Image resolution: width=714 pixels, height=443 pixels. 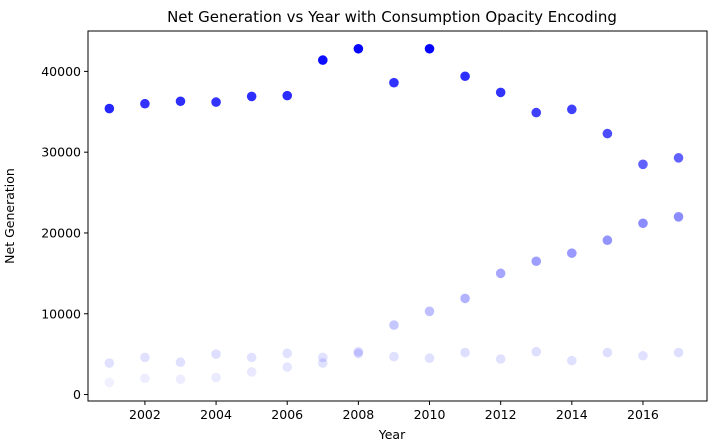 I want to click on y-tick-label: 30000, so click(x=61, y=152).